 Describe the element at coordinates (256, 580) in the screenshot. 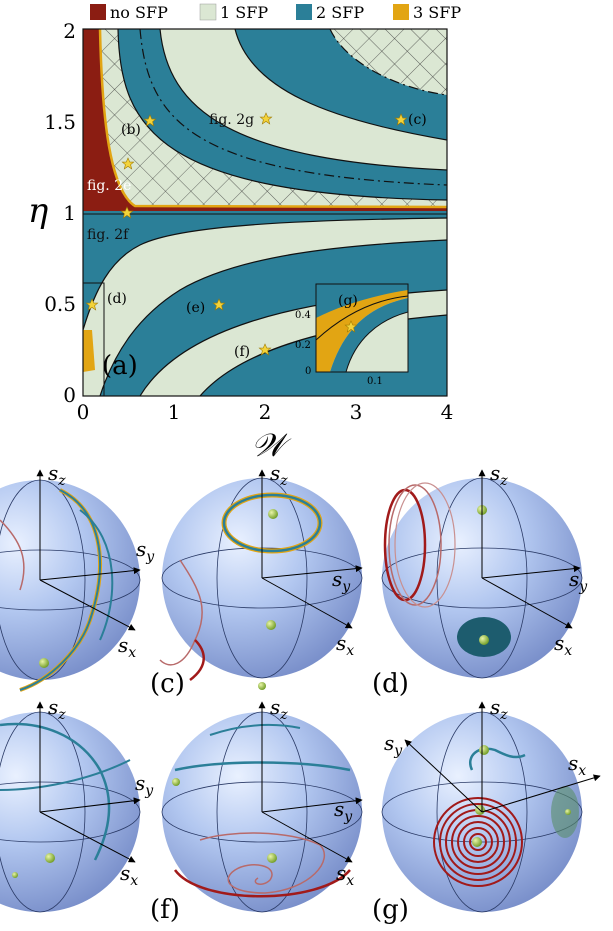

I see `sphere-c: sz sx sy (c)` at that location.